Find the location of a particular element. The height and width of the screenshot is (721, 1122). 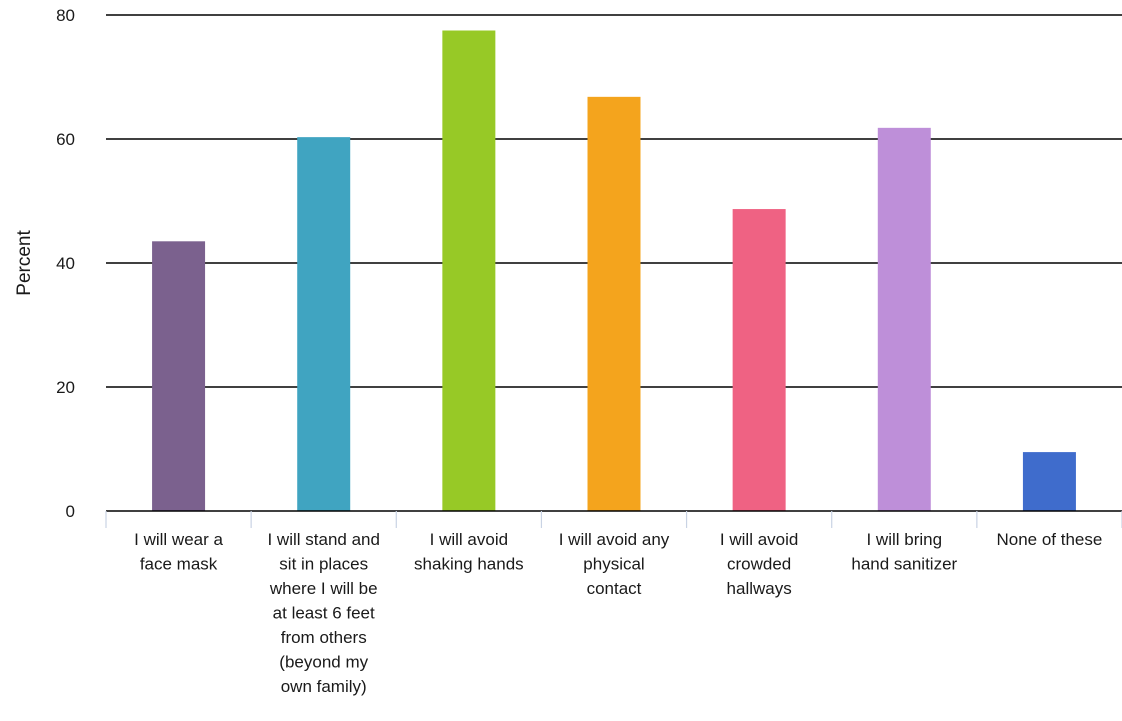

x-tick-label: I will bring hand sanitizer is located at coordinates (904, 552).